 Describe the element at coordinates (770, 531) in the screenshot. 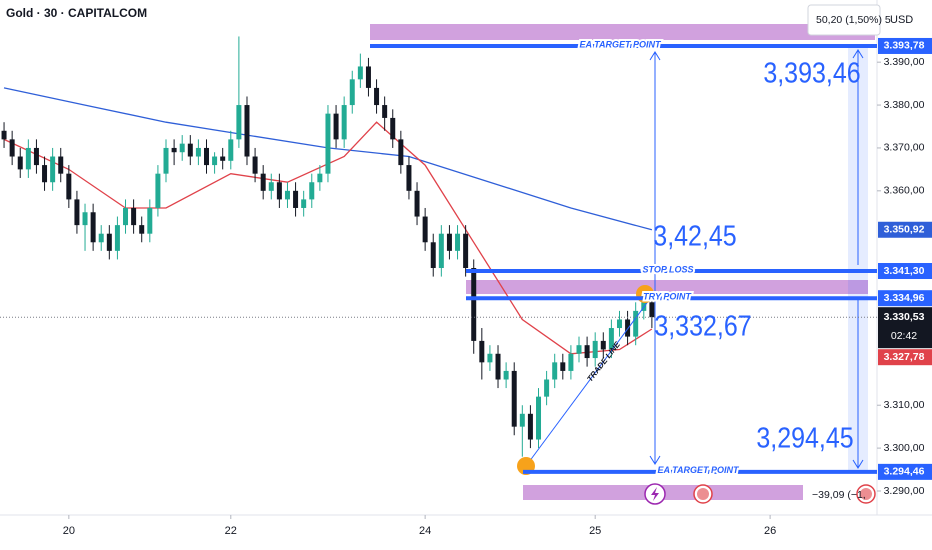

I see `x-tick-label: 26` at that location.